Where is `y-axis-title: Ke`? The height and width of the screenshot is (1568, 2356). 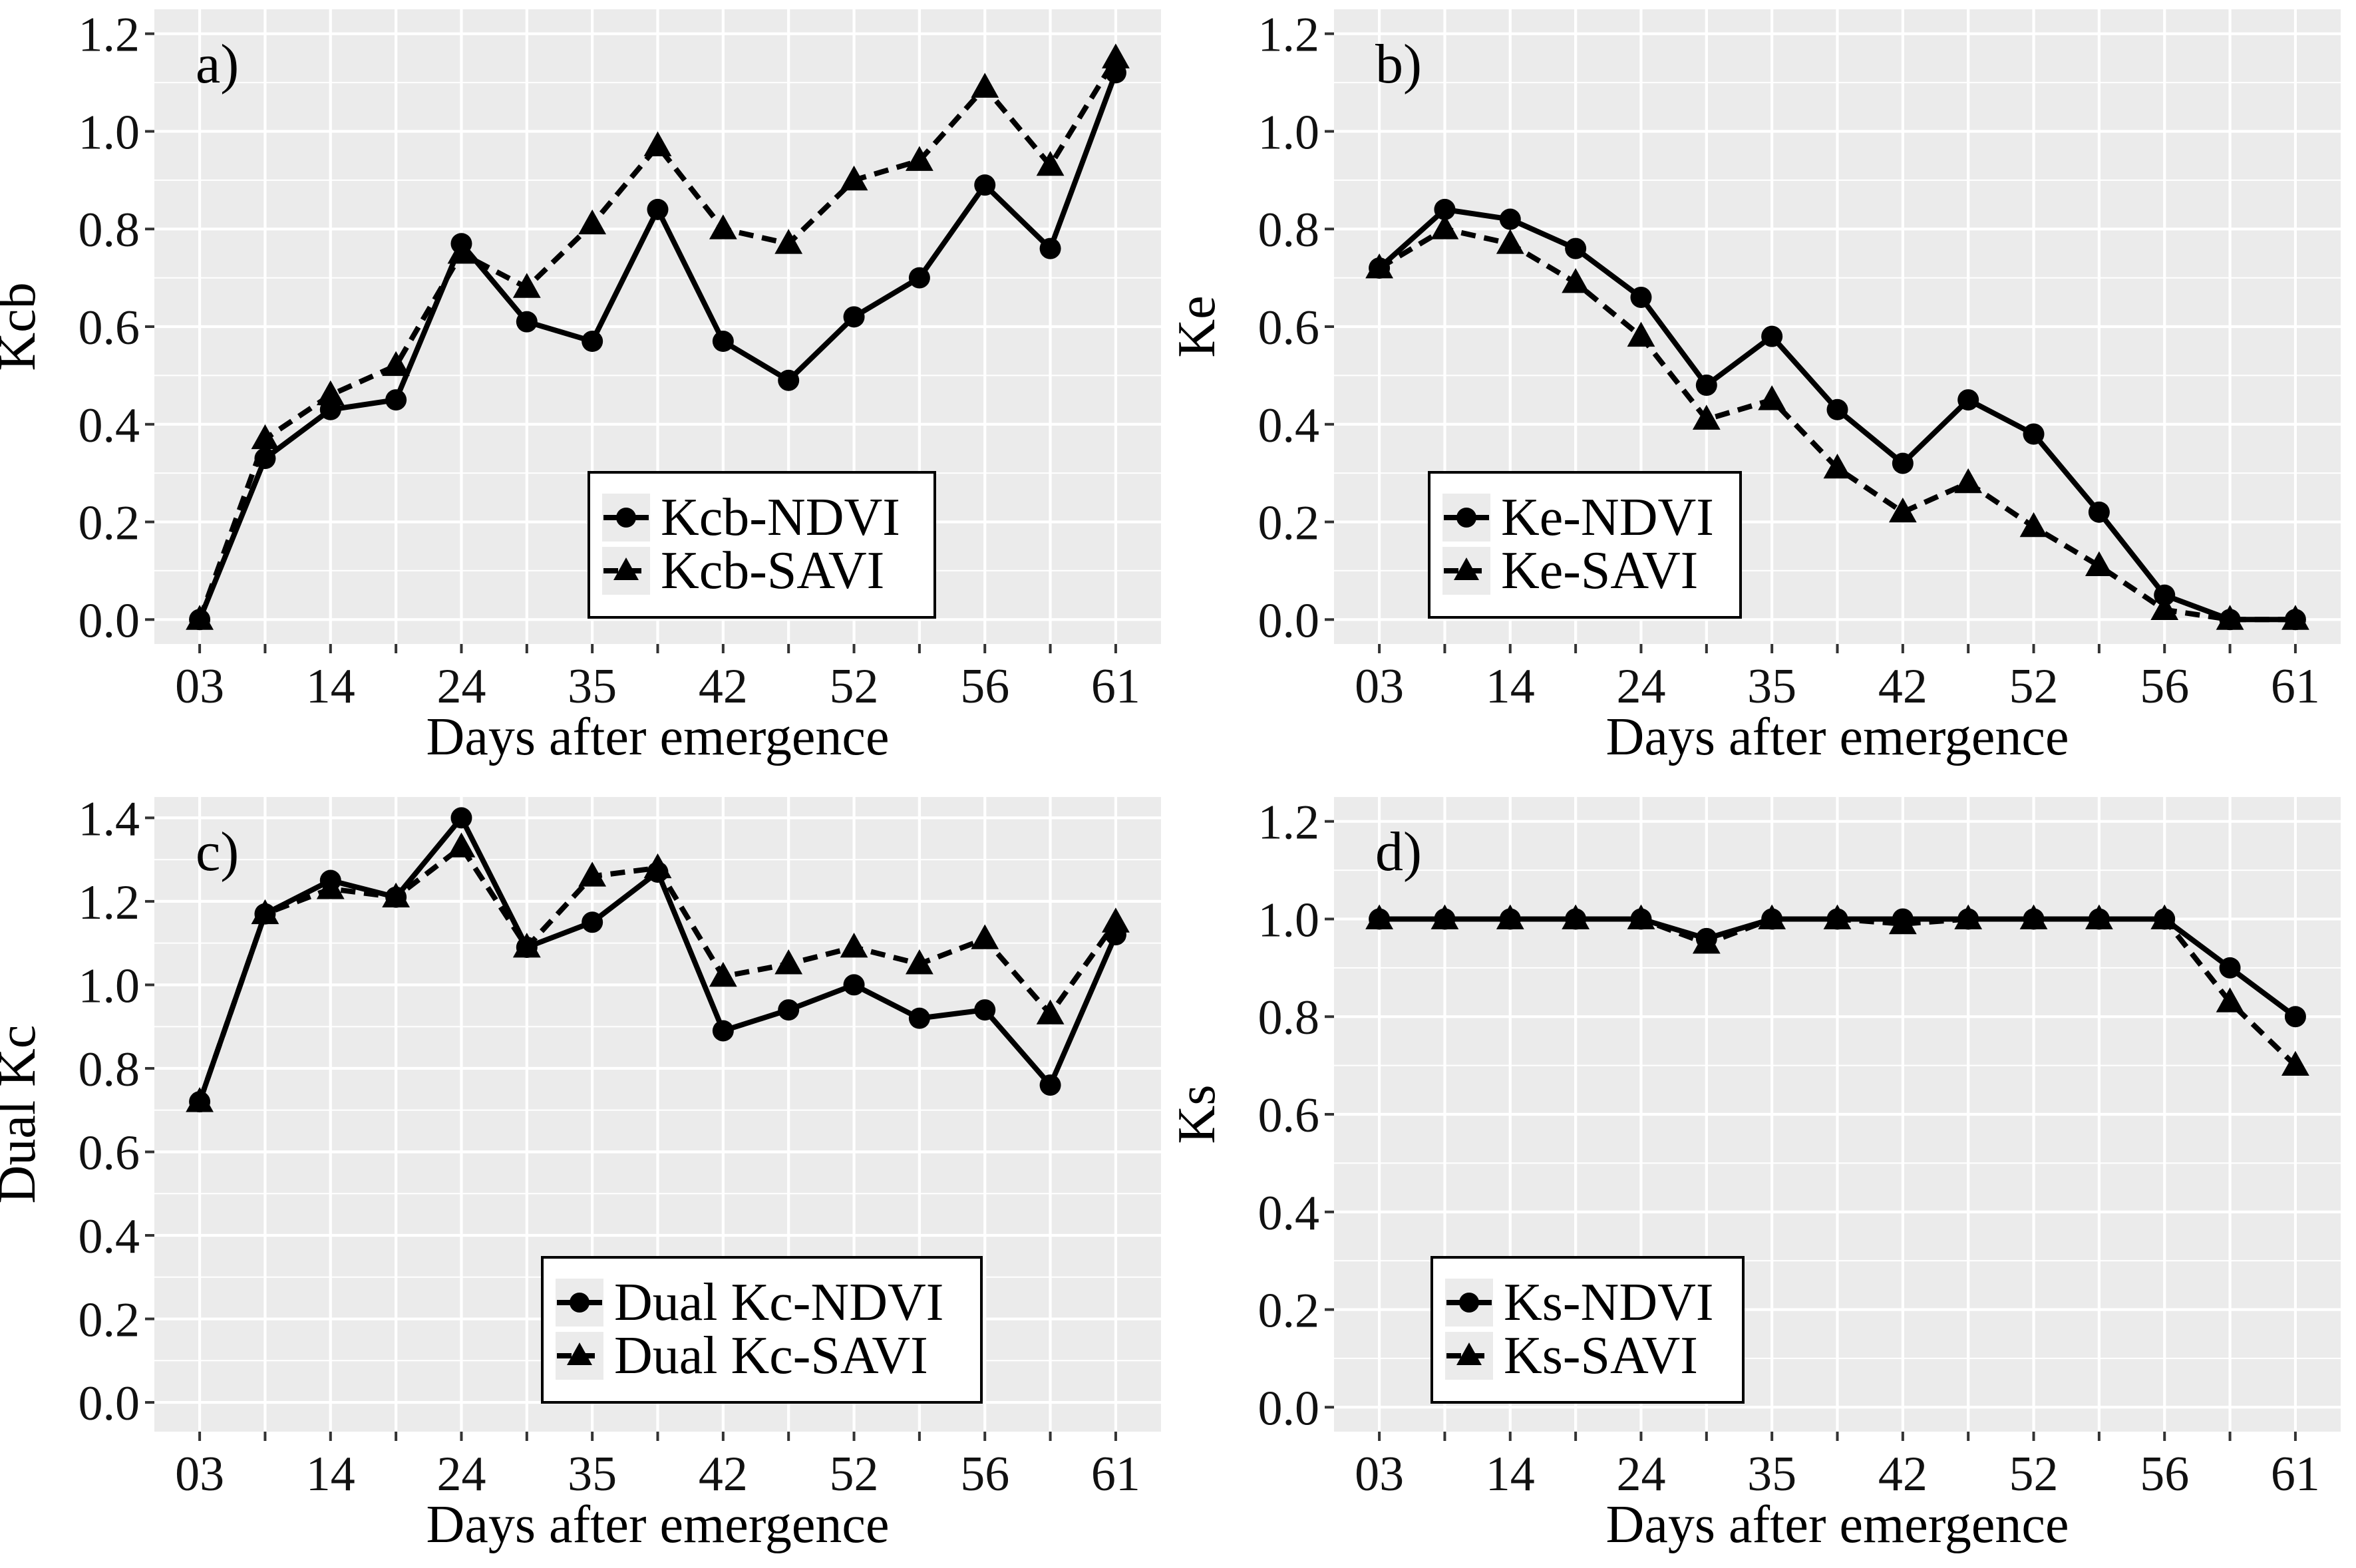
y-axis-title: Ke is located at coordinates (1197, 326).